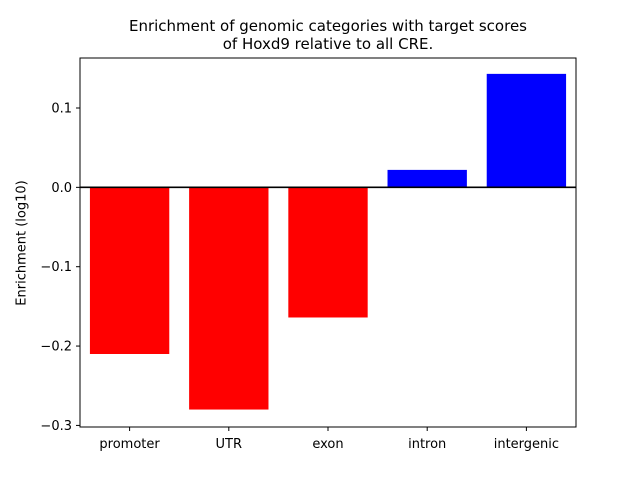 This screenshot has height=480, width=640. I want to click on bar-promoter, so click(129, 270).